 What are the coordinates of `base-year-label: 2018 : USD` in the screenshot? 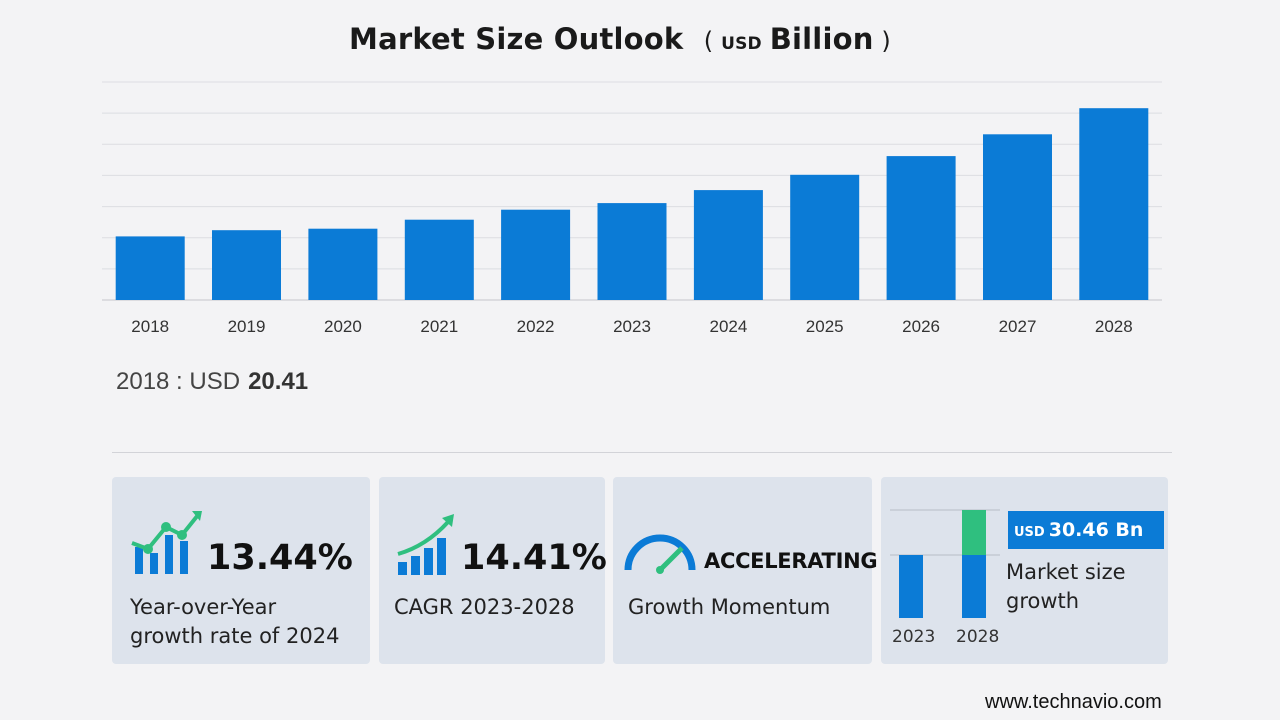 It's located at (178, 381).